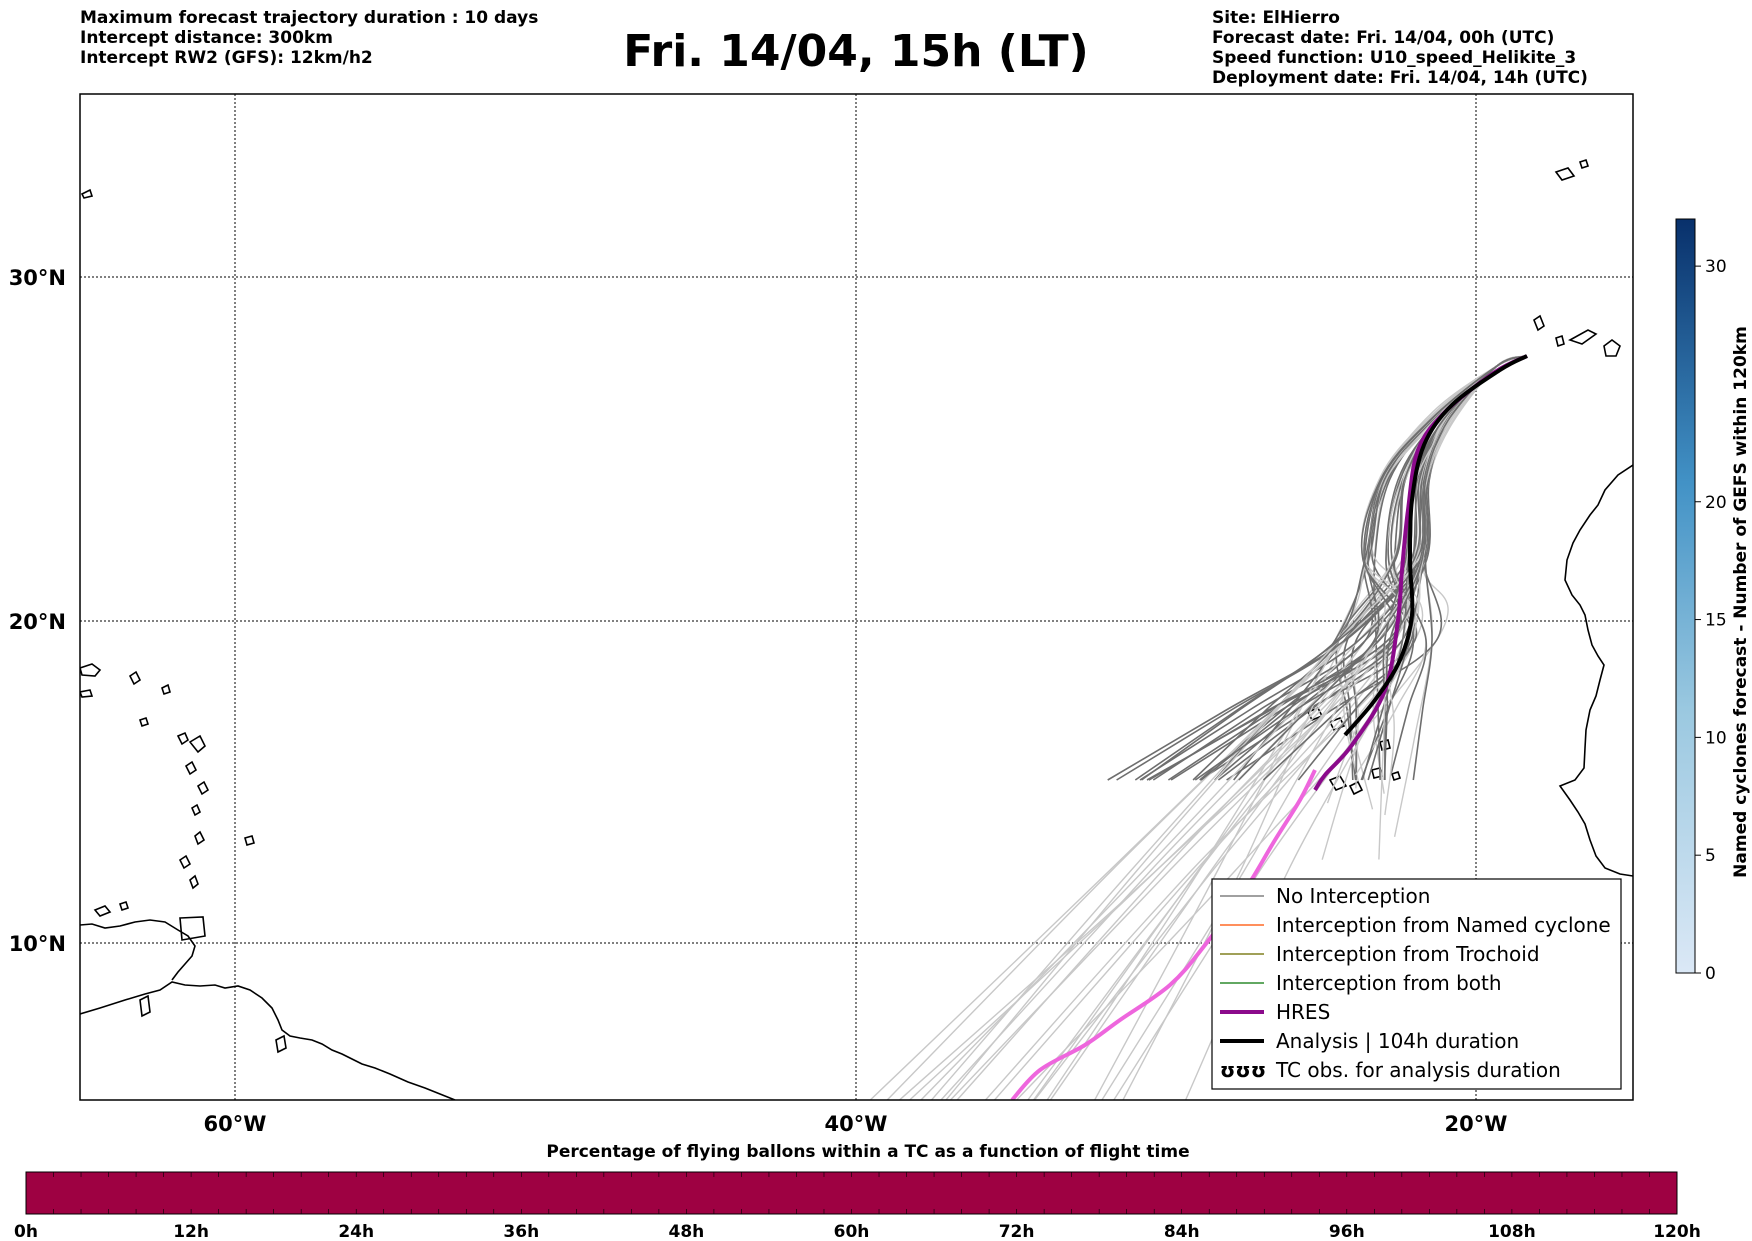 Image resolution: width=1752 pixels, height=1241 pixels. I want to click on cyclone-colorbar-tick-label: 10, so click(1716, 738).